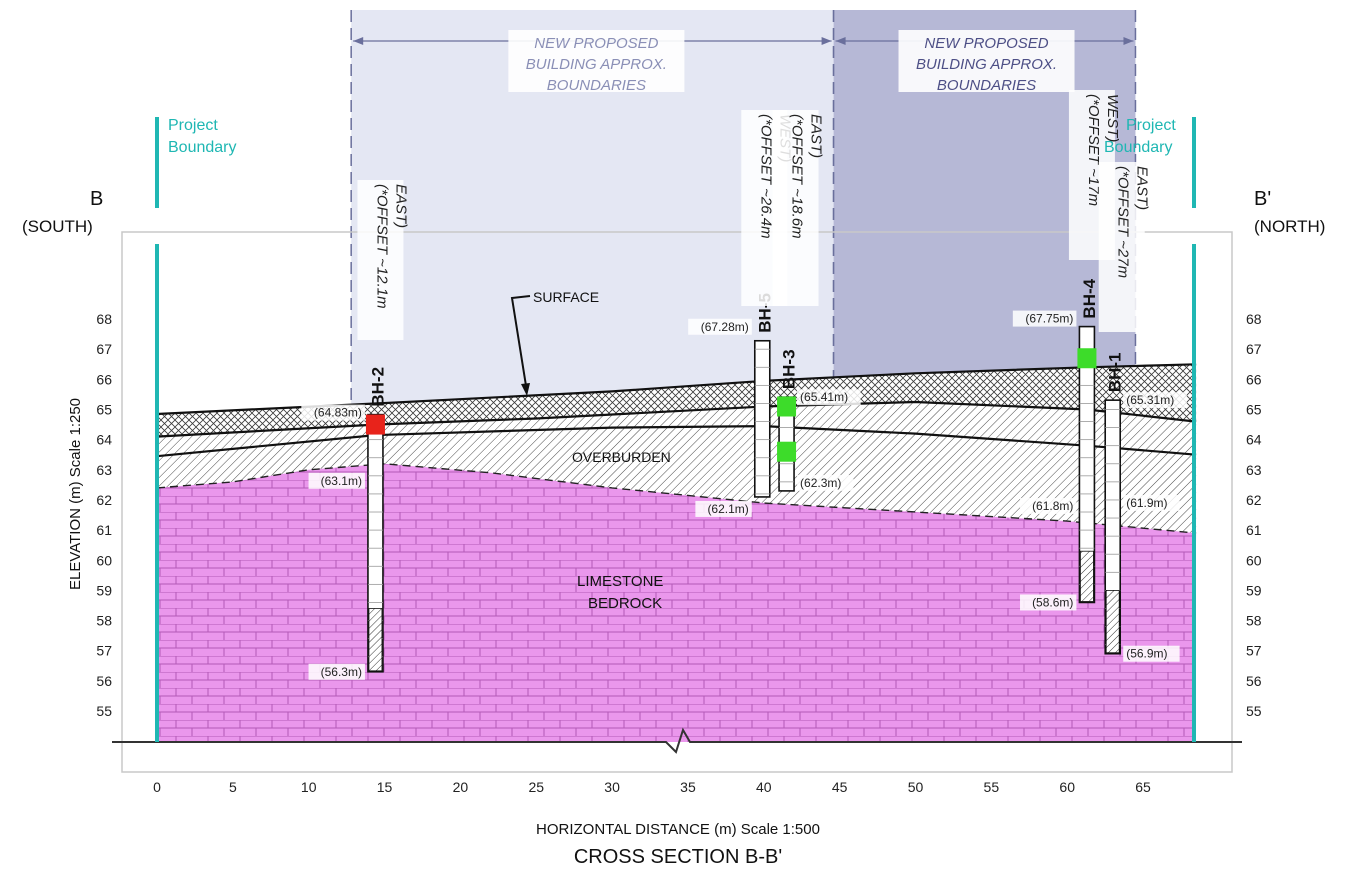  What do you see at coordinates (824, 397) in the screenshot?
I see `bh-3-top-elev-label: (65.41m)` at bounding box center [824, 397].